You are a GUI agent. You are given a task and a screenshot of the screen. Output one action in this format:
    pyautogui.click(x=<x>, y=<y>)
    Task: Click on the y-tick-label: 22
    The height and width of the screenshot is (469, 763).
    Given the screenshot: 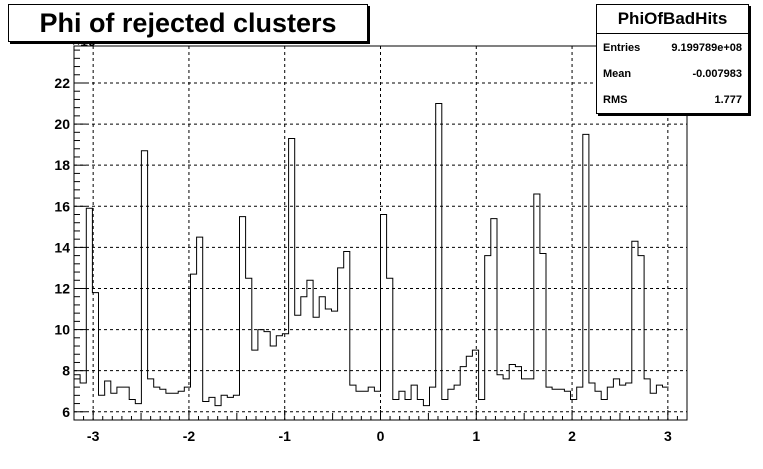 What is the action you would take?
    pyautogui.click(x=62, y=83)
    